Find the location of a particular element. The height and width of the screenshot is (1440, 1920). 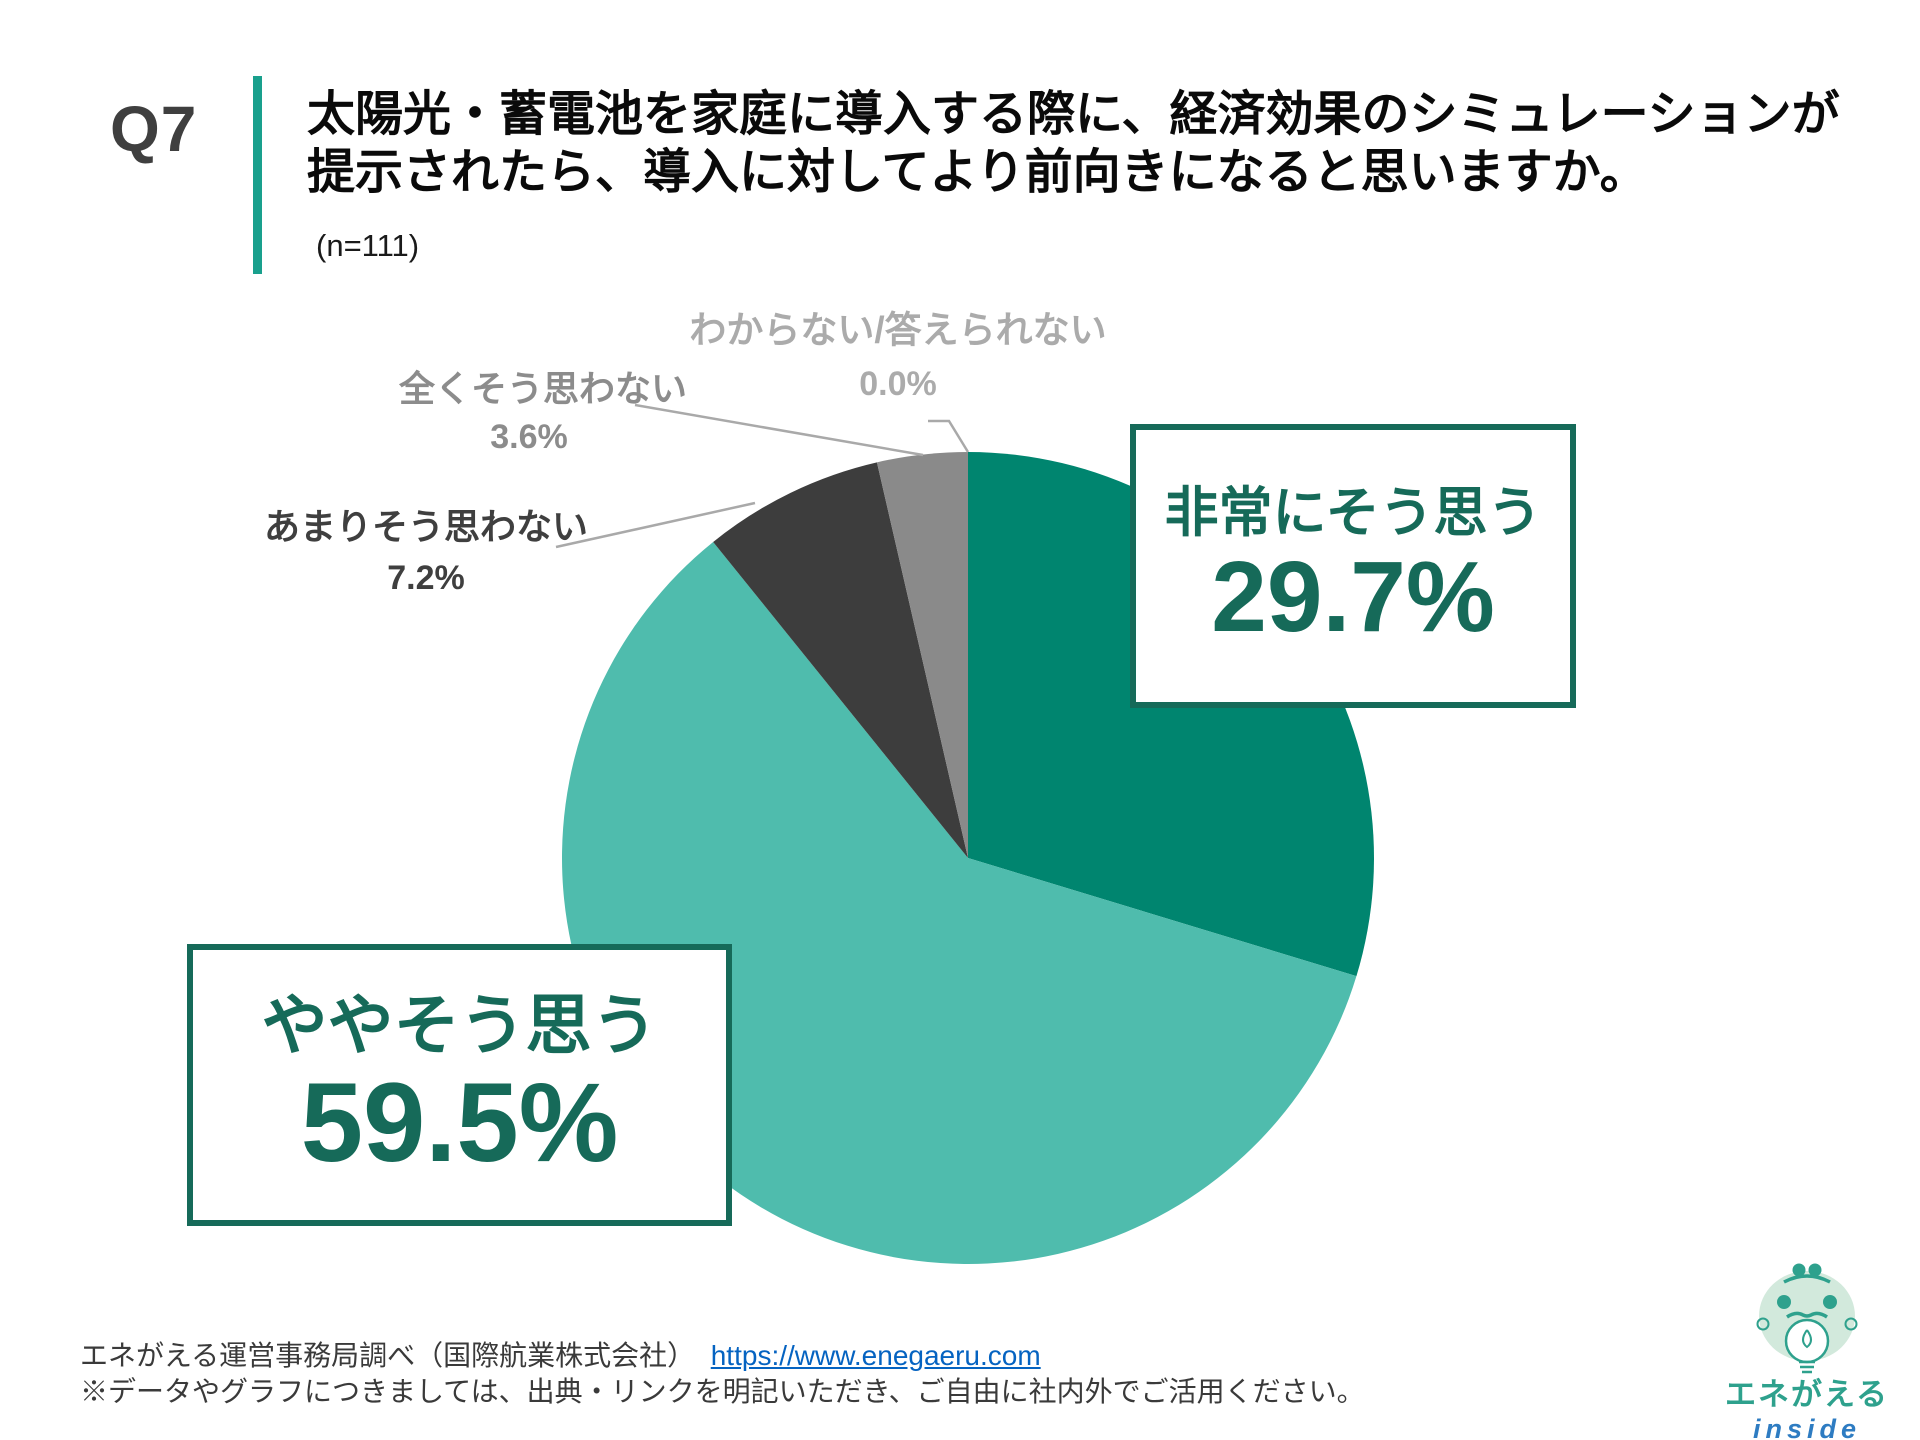

question-number: Q7 is located at coordinates (154, 129).